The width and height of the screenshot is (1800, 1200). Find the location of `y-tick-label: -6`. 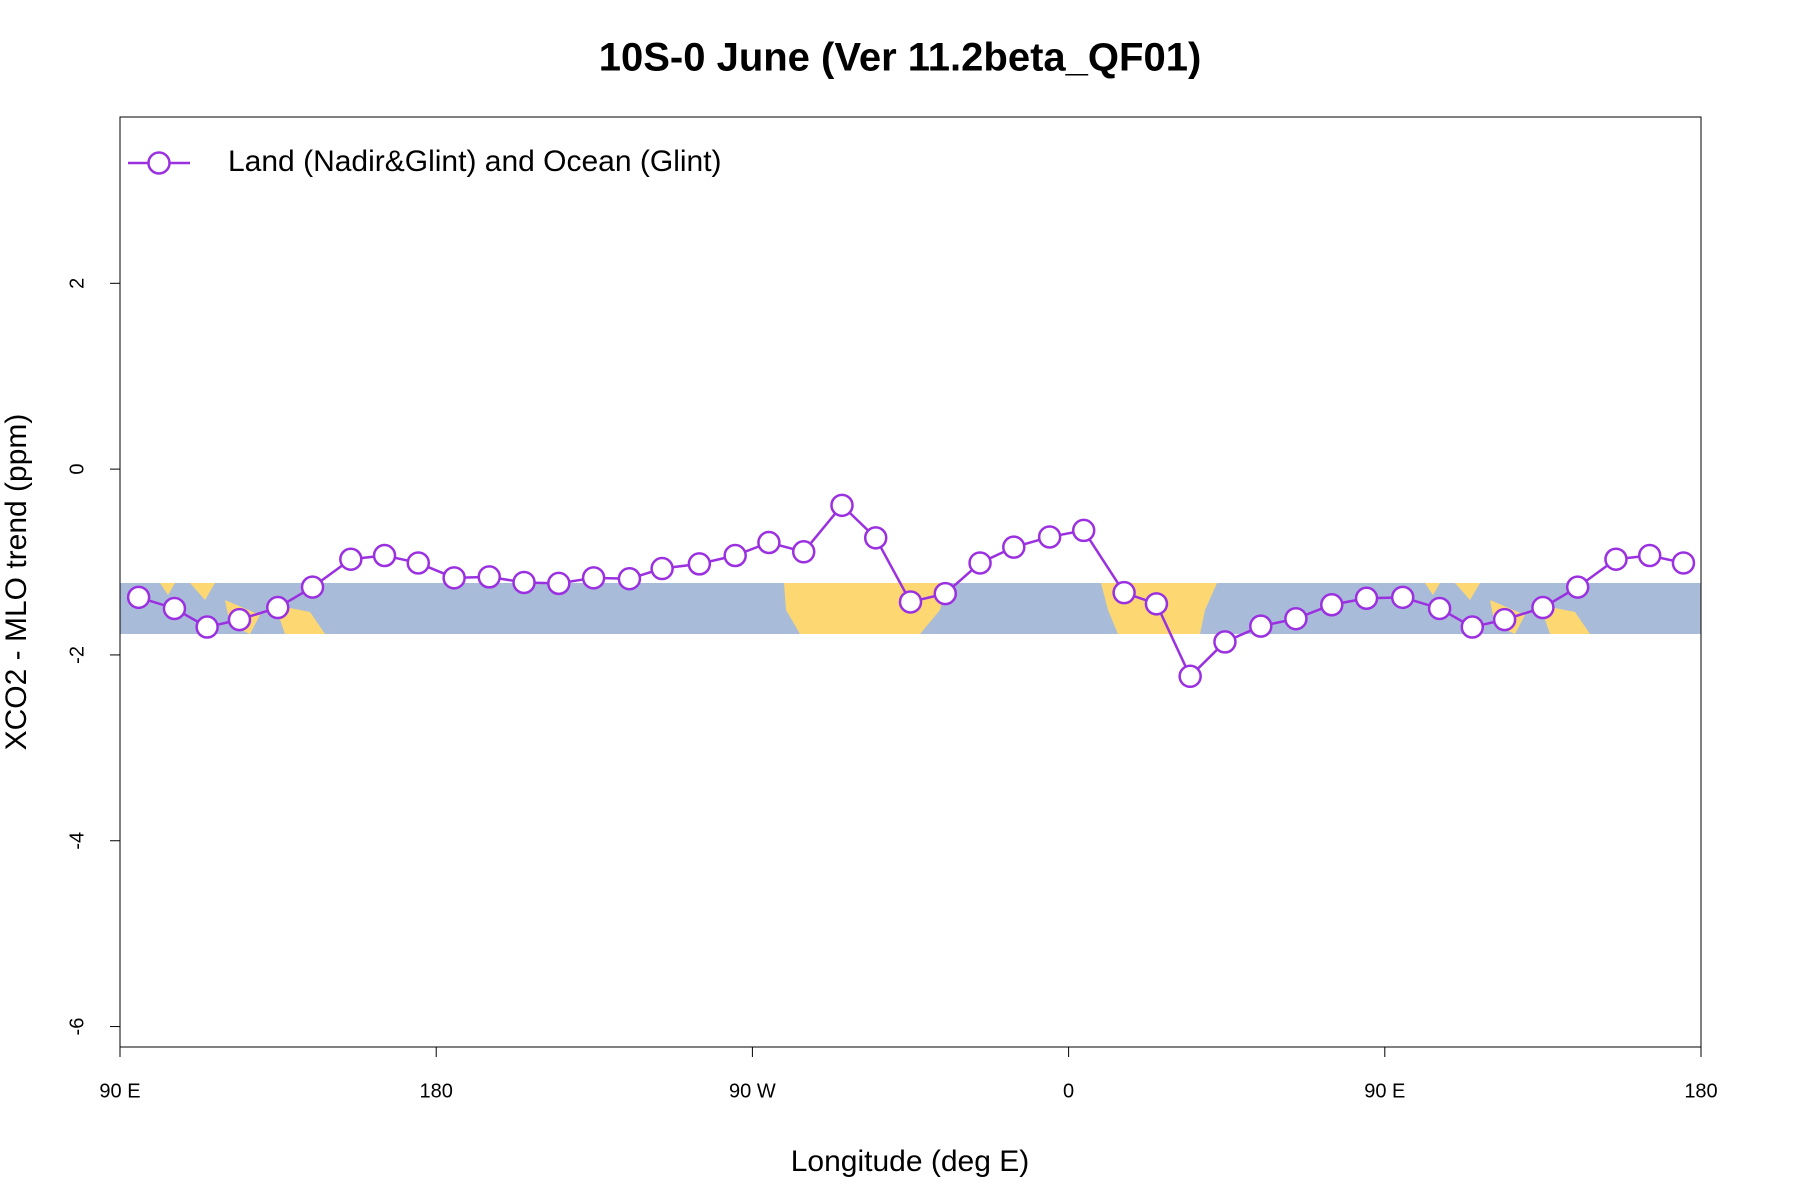

y-tick-label: -6 is located at coordinates (77, 1027).